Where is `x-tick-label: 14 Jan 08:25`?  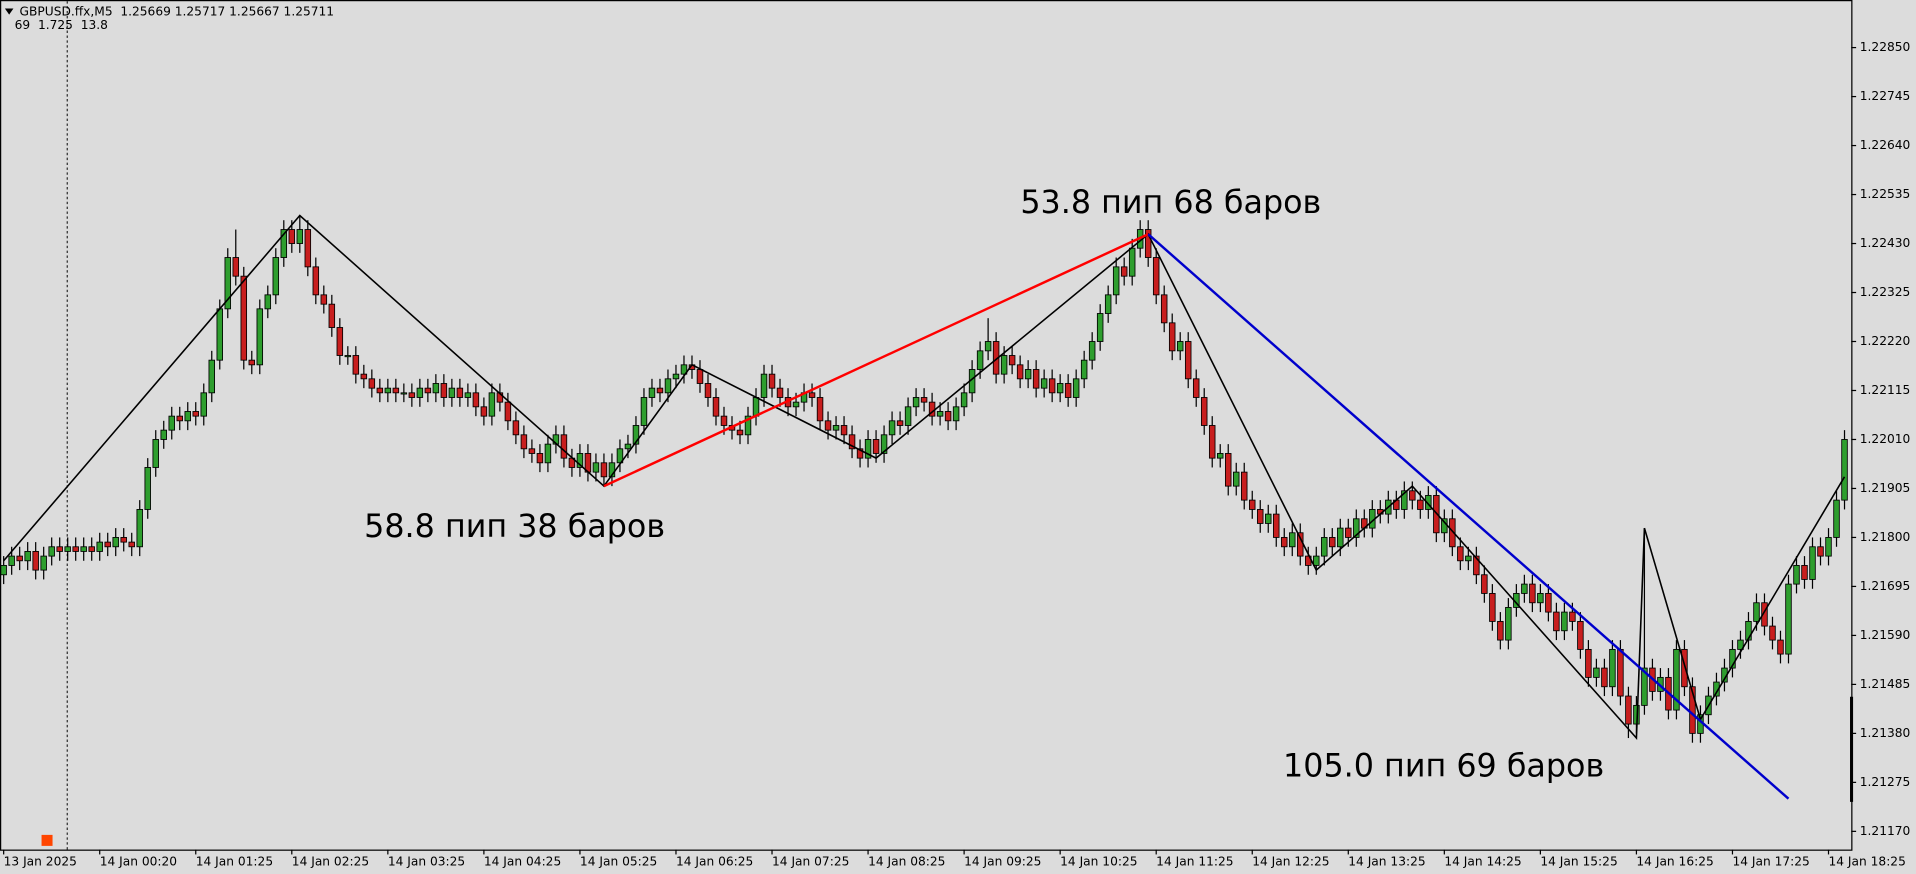
x-tick-label: 14 Jan 08:25 is located at coordinates (906, 861).